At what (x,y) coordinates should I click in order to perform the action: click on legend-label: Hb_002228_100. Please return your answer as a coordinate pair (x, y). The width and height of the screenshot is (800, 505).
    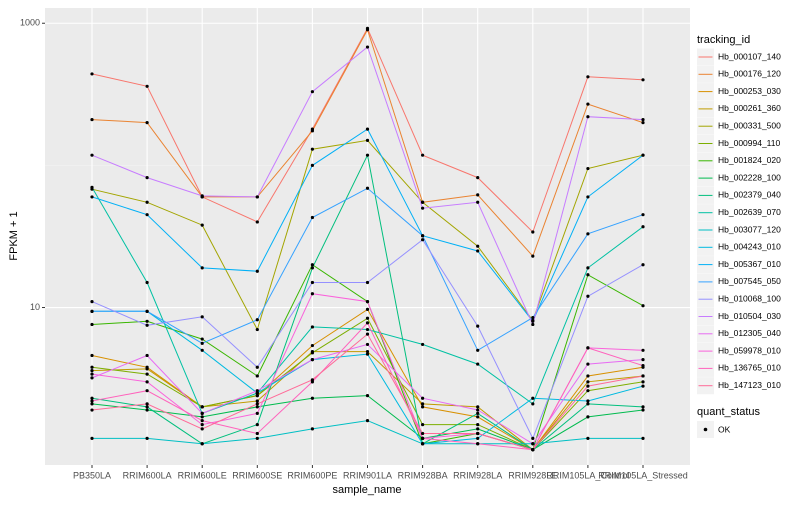
    Looking at the image, I should click on (749, 177).